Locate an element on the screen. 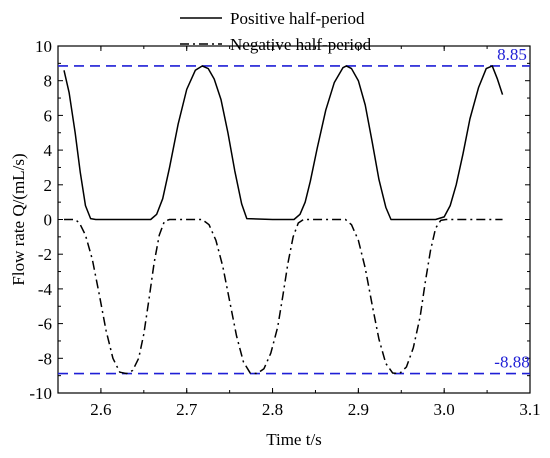  x-tick-label: 2.6 is located at coordinates (100, 409).